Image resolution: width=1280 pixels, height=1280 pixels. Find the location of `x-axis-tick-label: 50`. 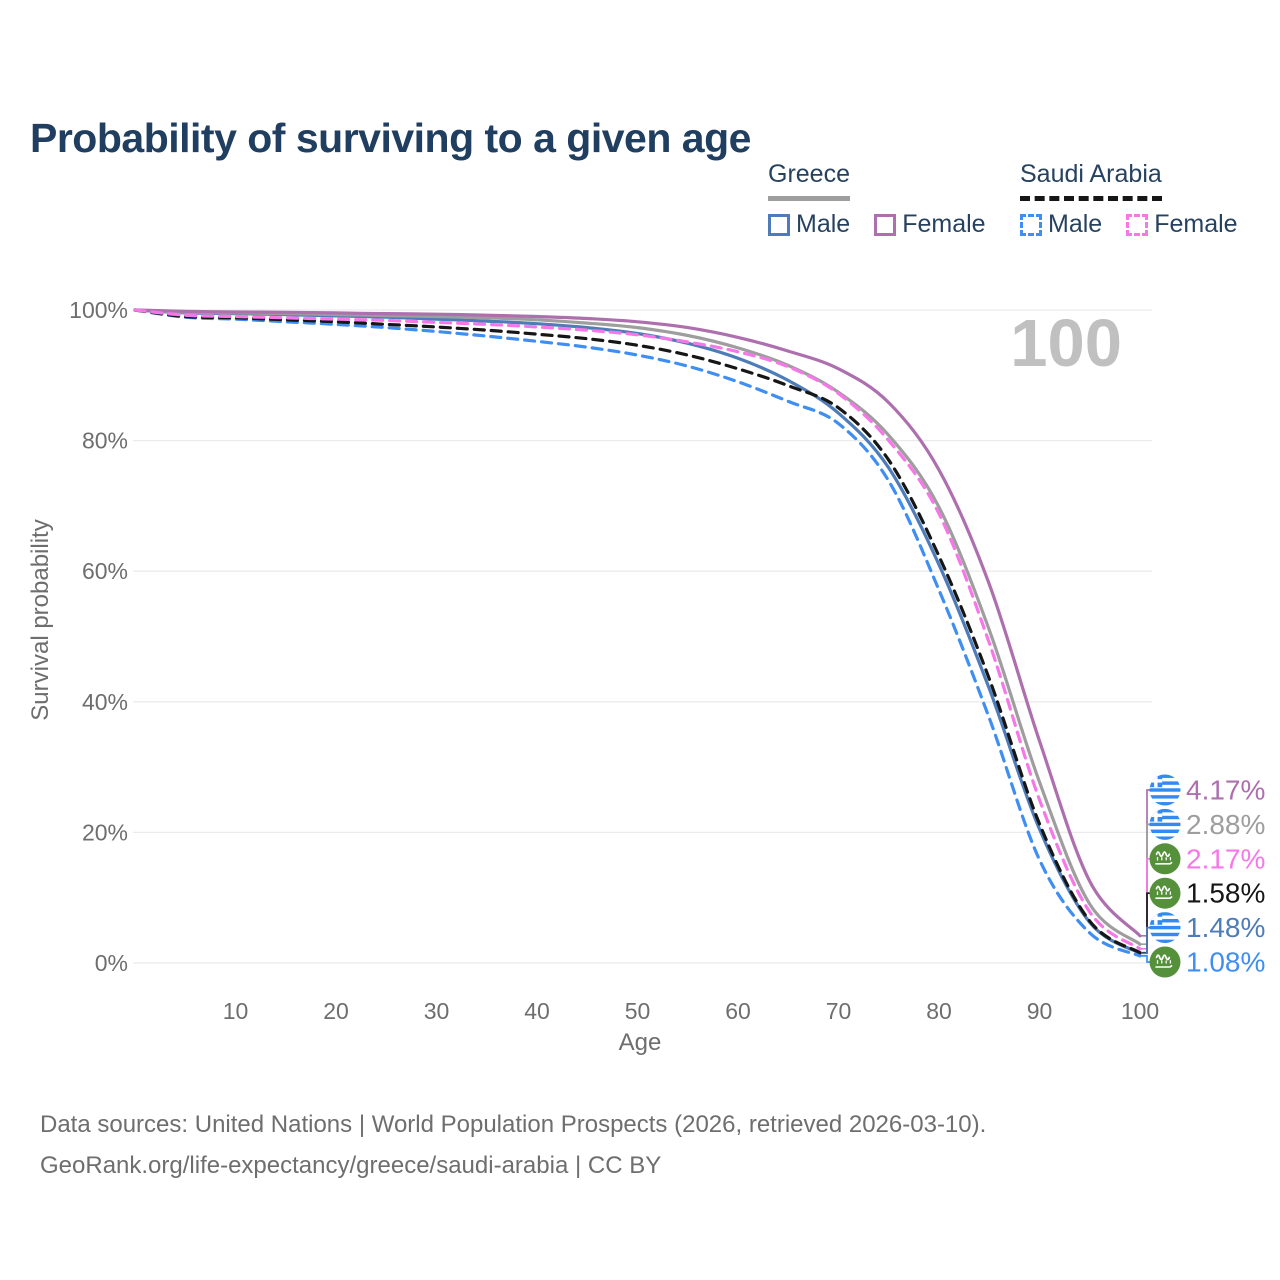

x-axis-tick-label: 50 is located at coordinates (638, 1011).